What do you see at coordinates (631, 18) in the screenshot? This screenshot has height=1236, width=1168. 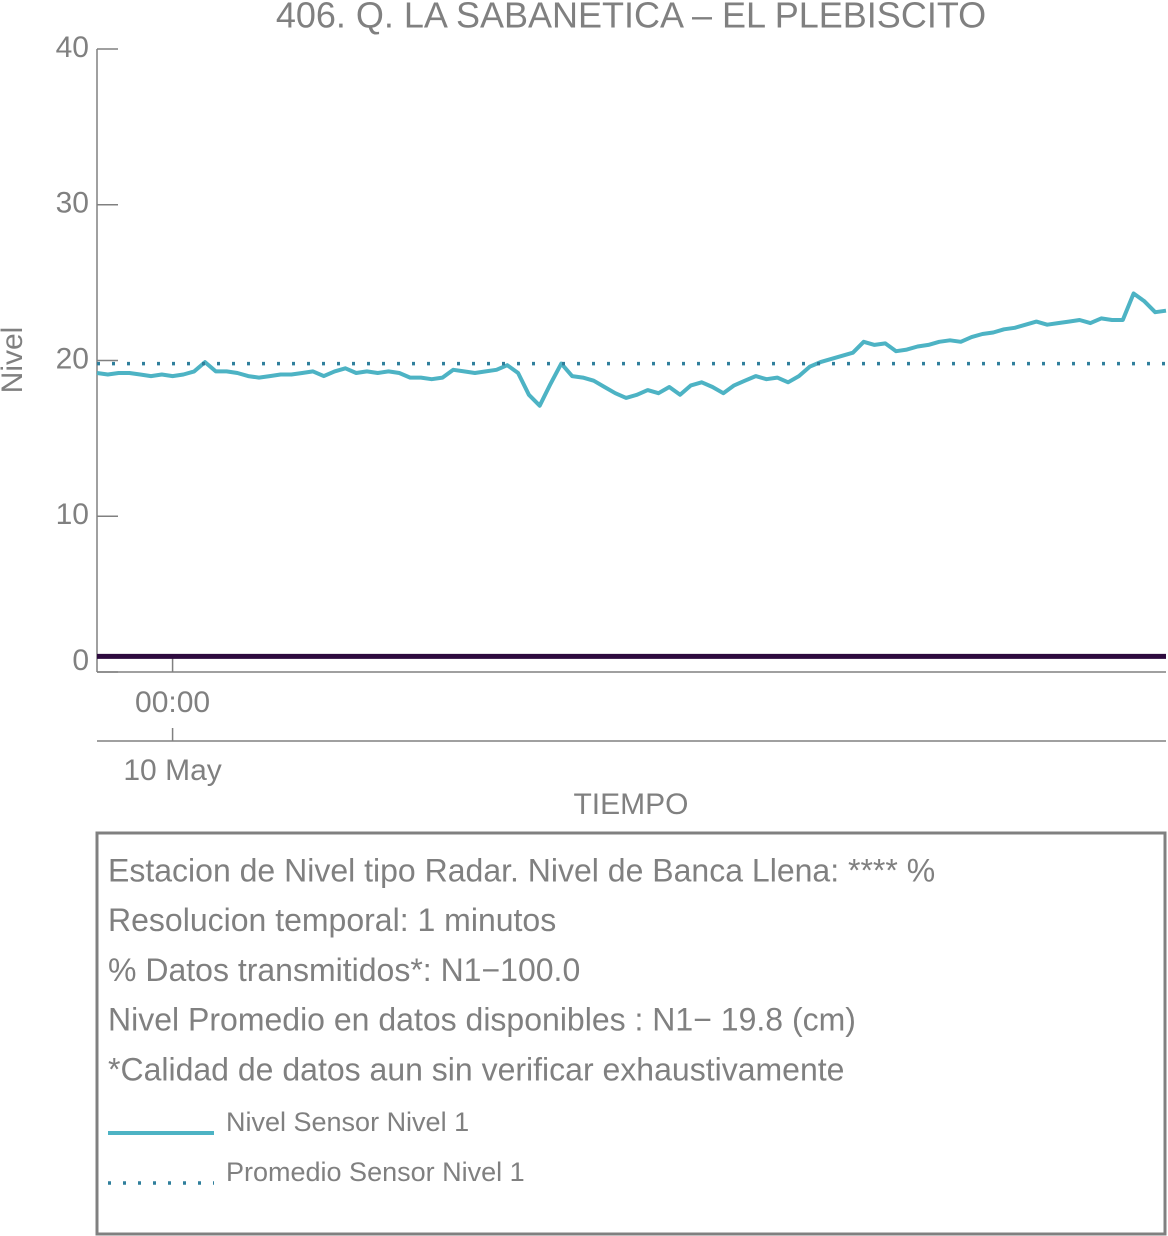 I see `chart-title: 406. Q. LA SABANETICA – EL PLEBISCITO` at bounding box center [631, 18].